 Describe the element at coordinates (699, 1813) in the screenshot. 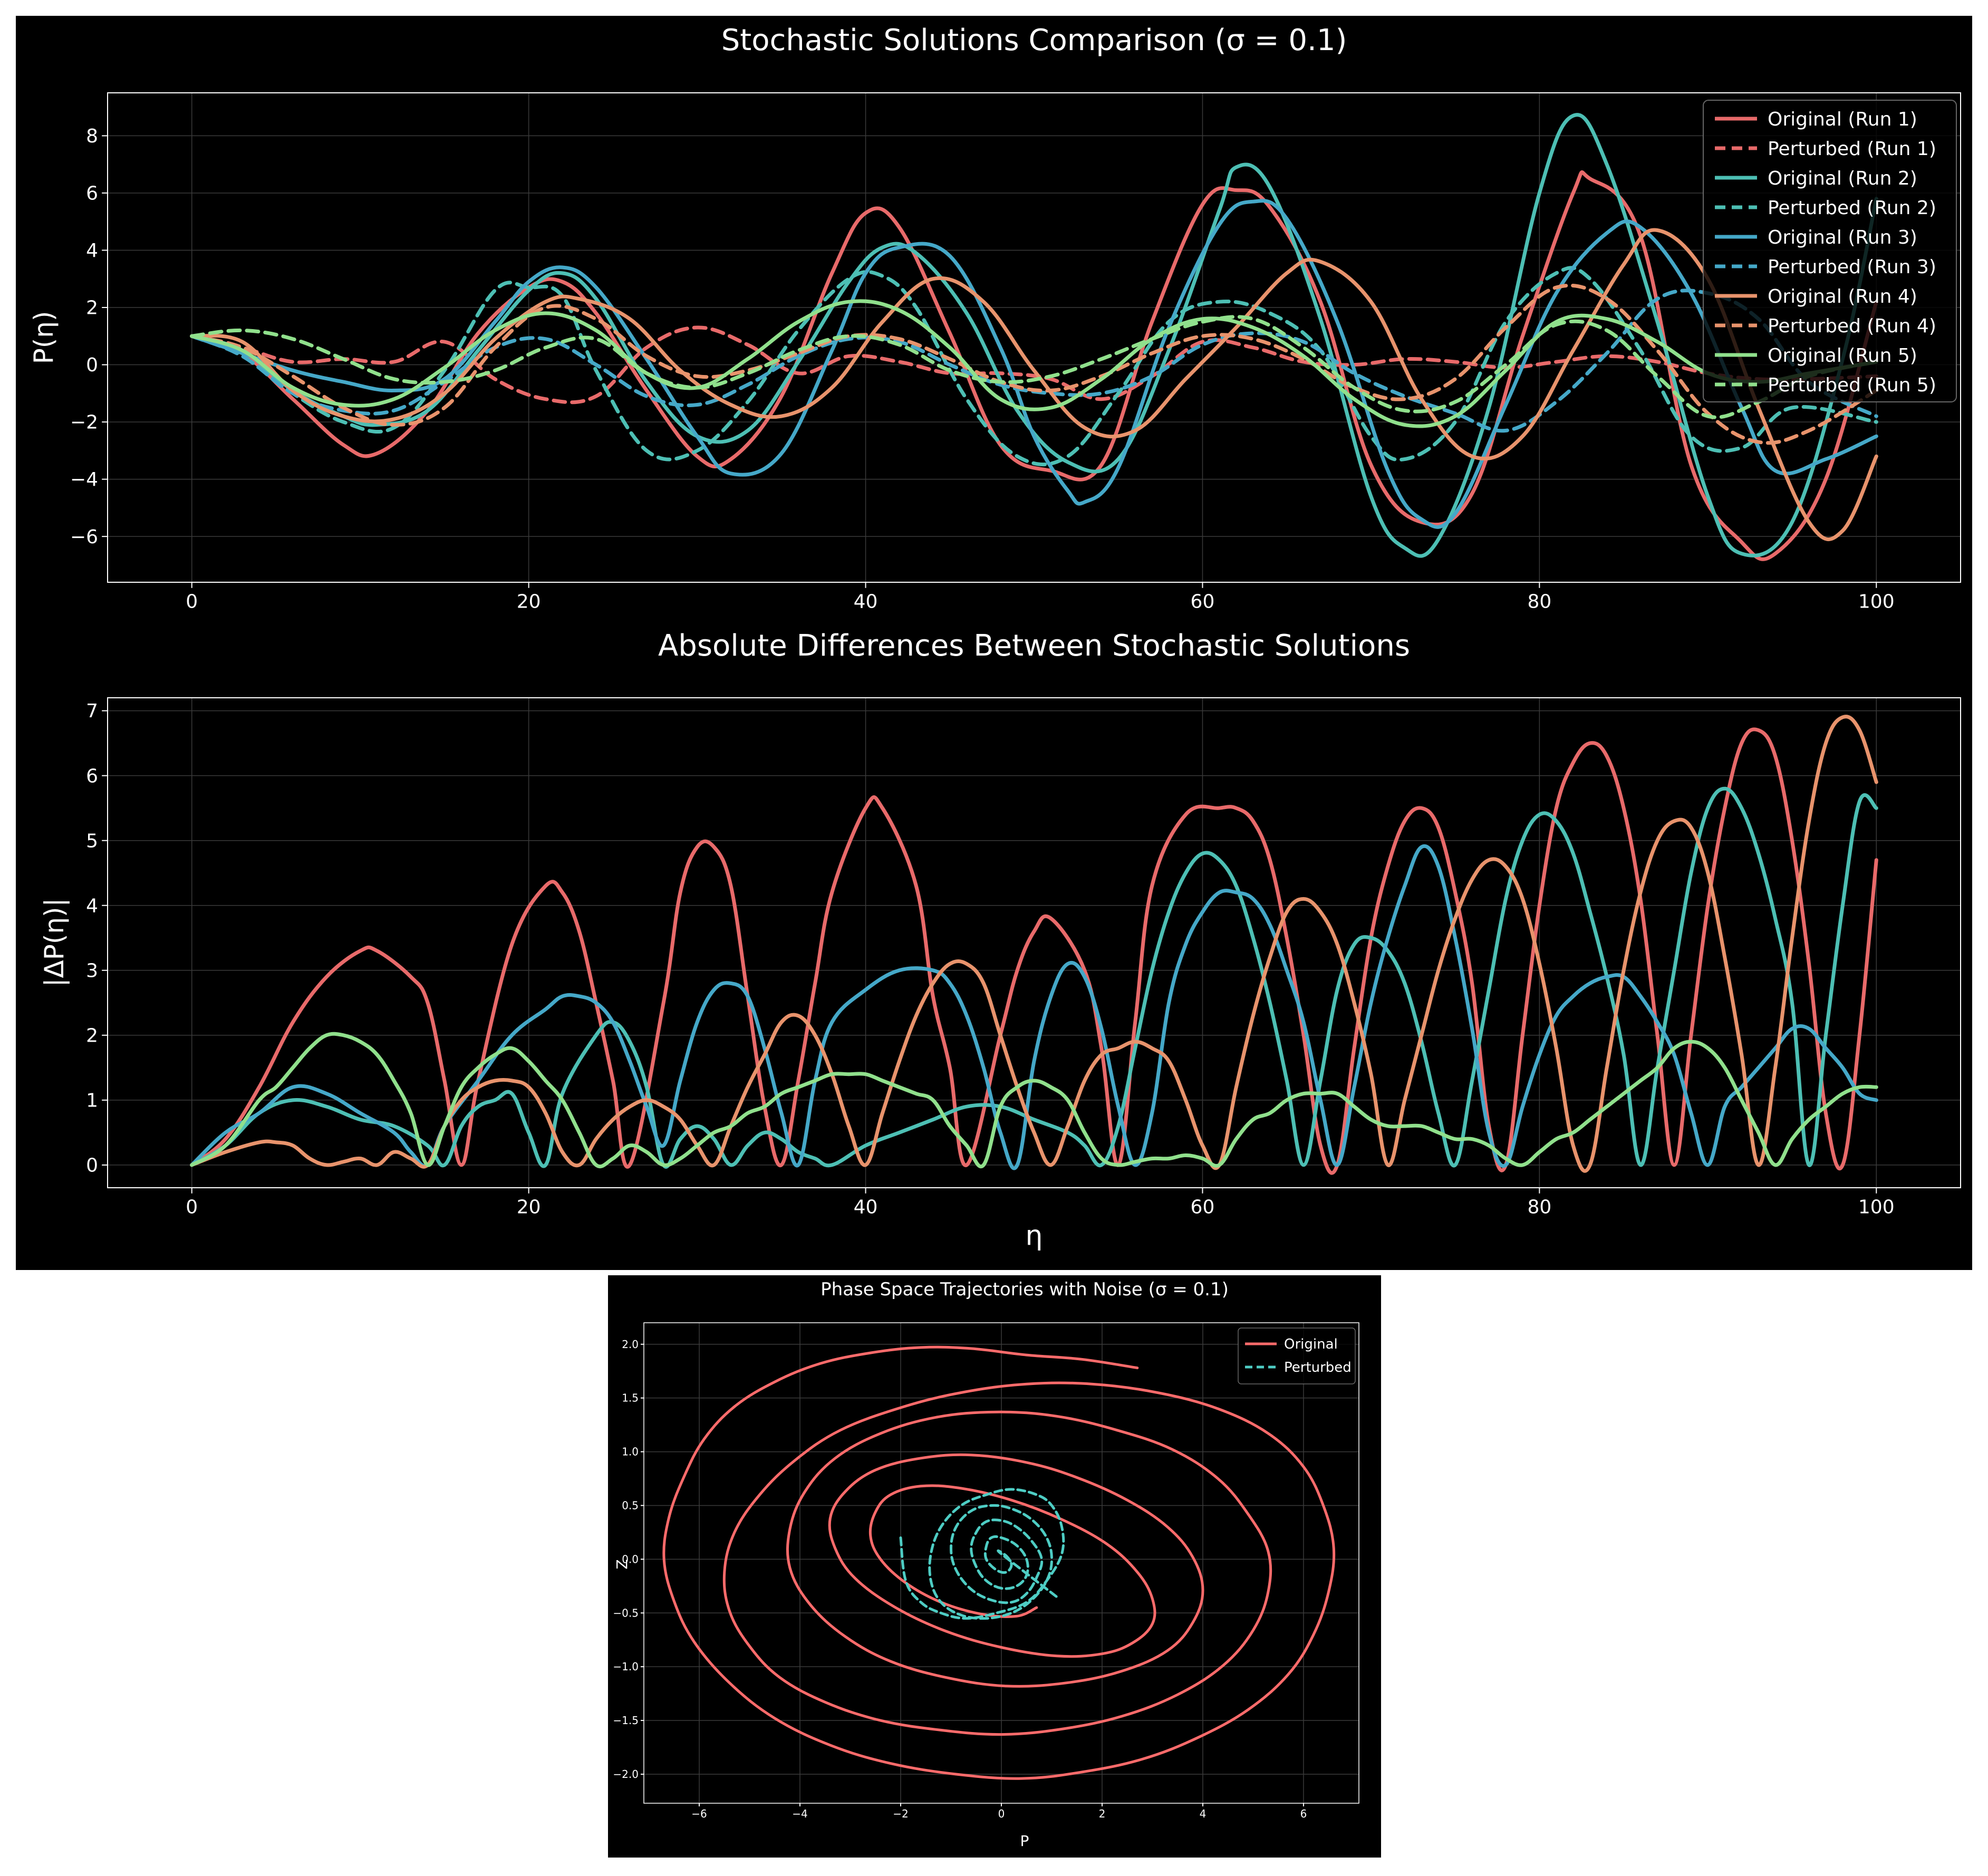

I see `phase-xtick-label: −6` at that location.